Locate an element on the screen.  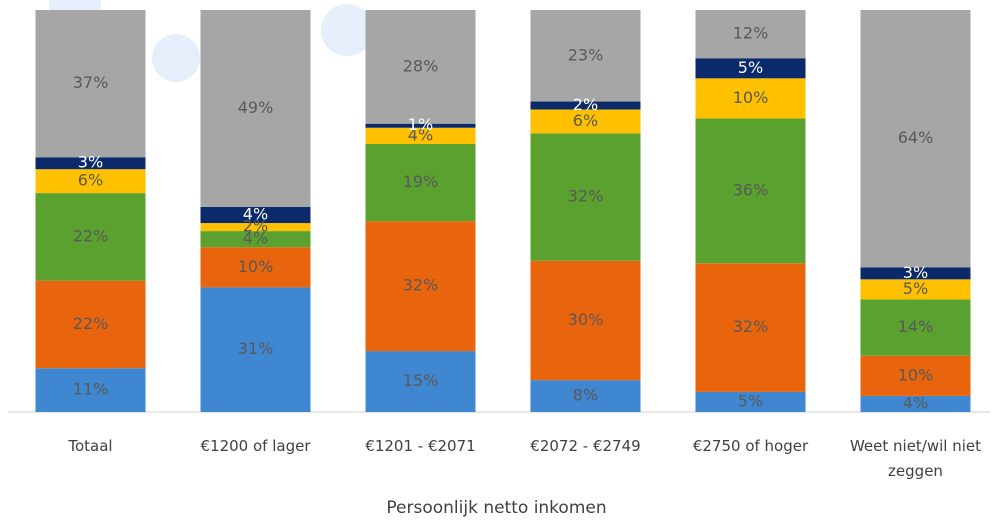
x-tick-label: €2072 - €2749 is located at coordinates (585, 446).